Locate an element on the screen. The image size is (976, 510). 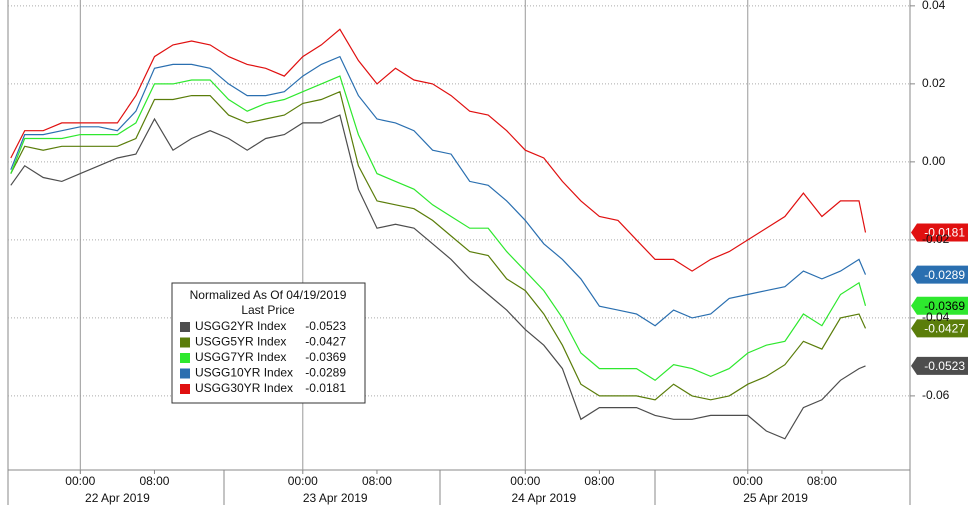
y-tick-label: 0.00 is located at coordinates (934, 161).